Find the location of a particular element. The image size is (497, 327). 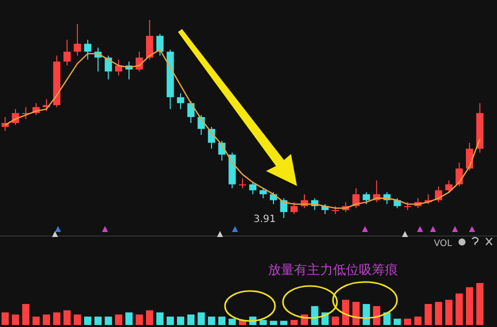

annotation: 3.91 is located at coordinates (265, 219).